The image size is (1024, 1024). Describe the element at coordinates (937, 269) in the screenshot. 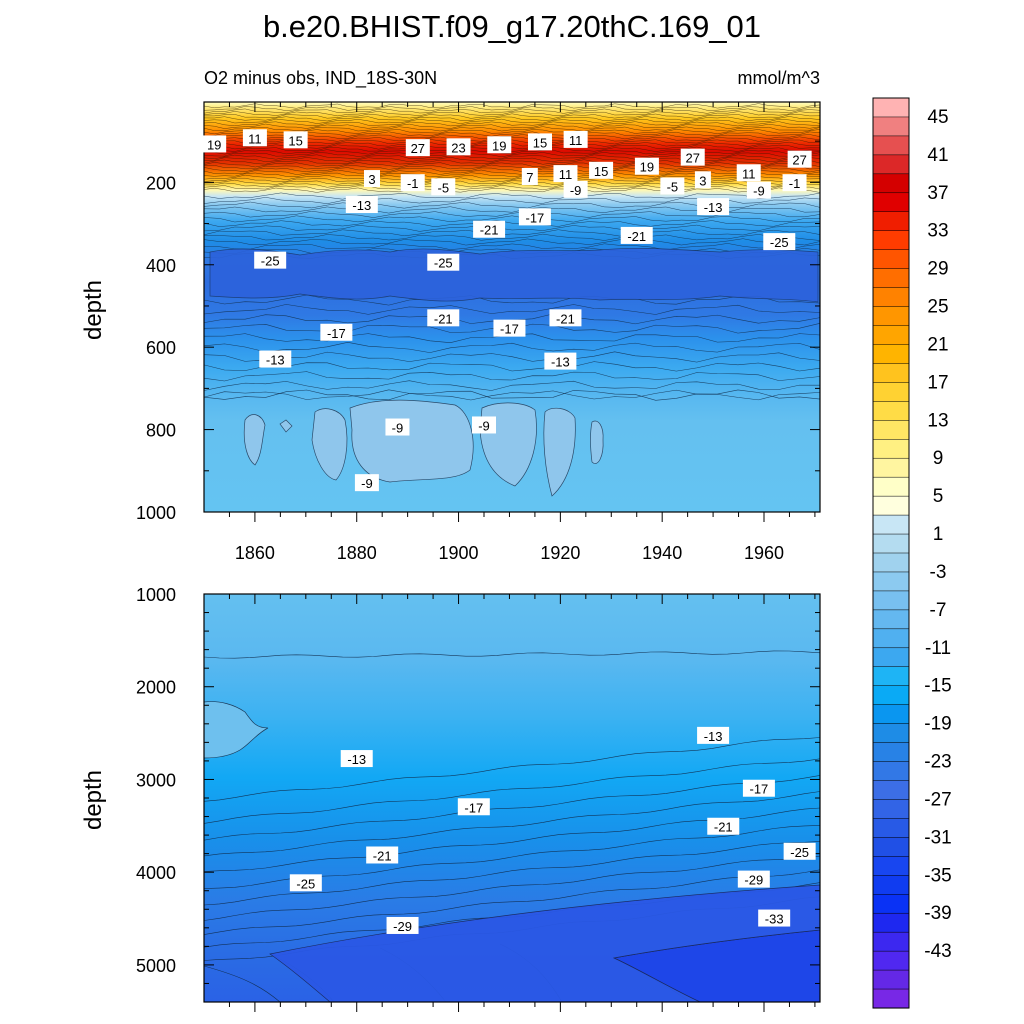

I see `colorbar-label: 29` at that location.